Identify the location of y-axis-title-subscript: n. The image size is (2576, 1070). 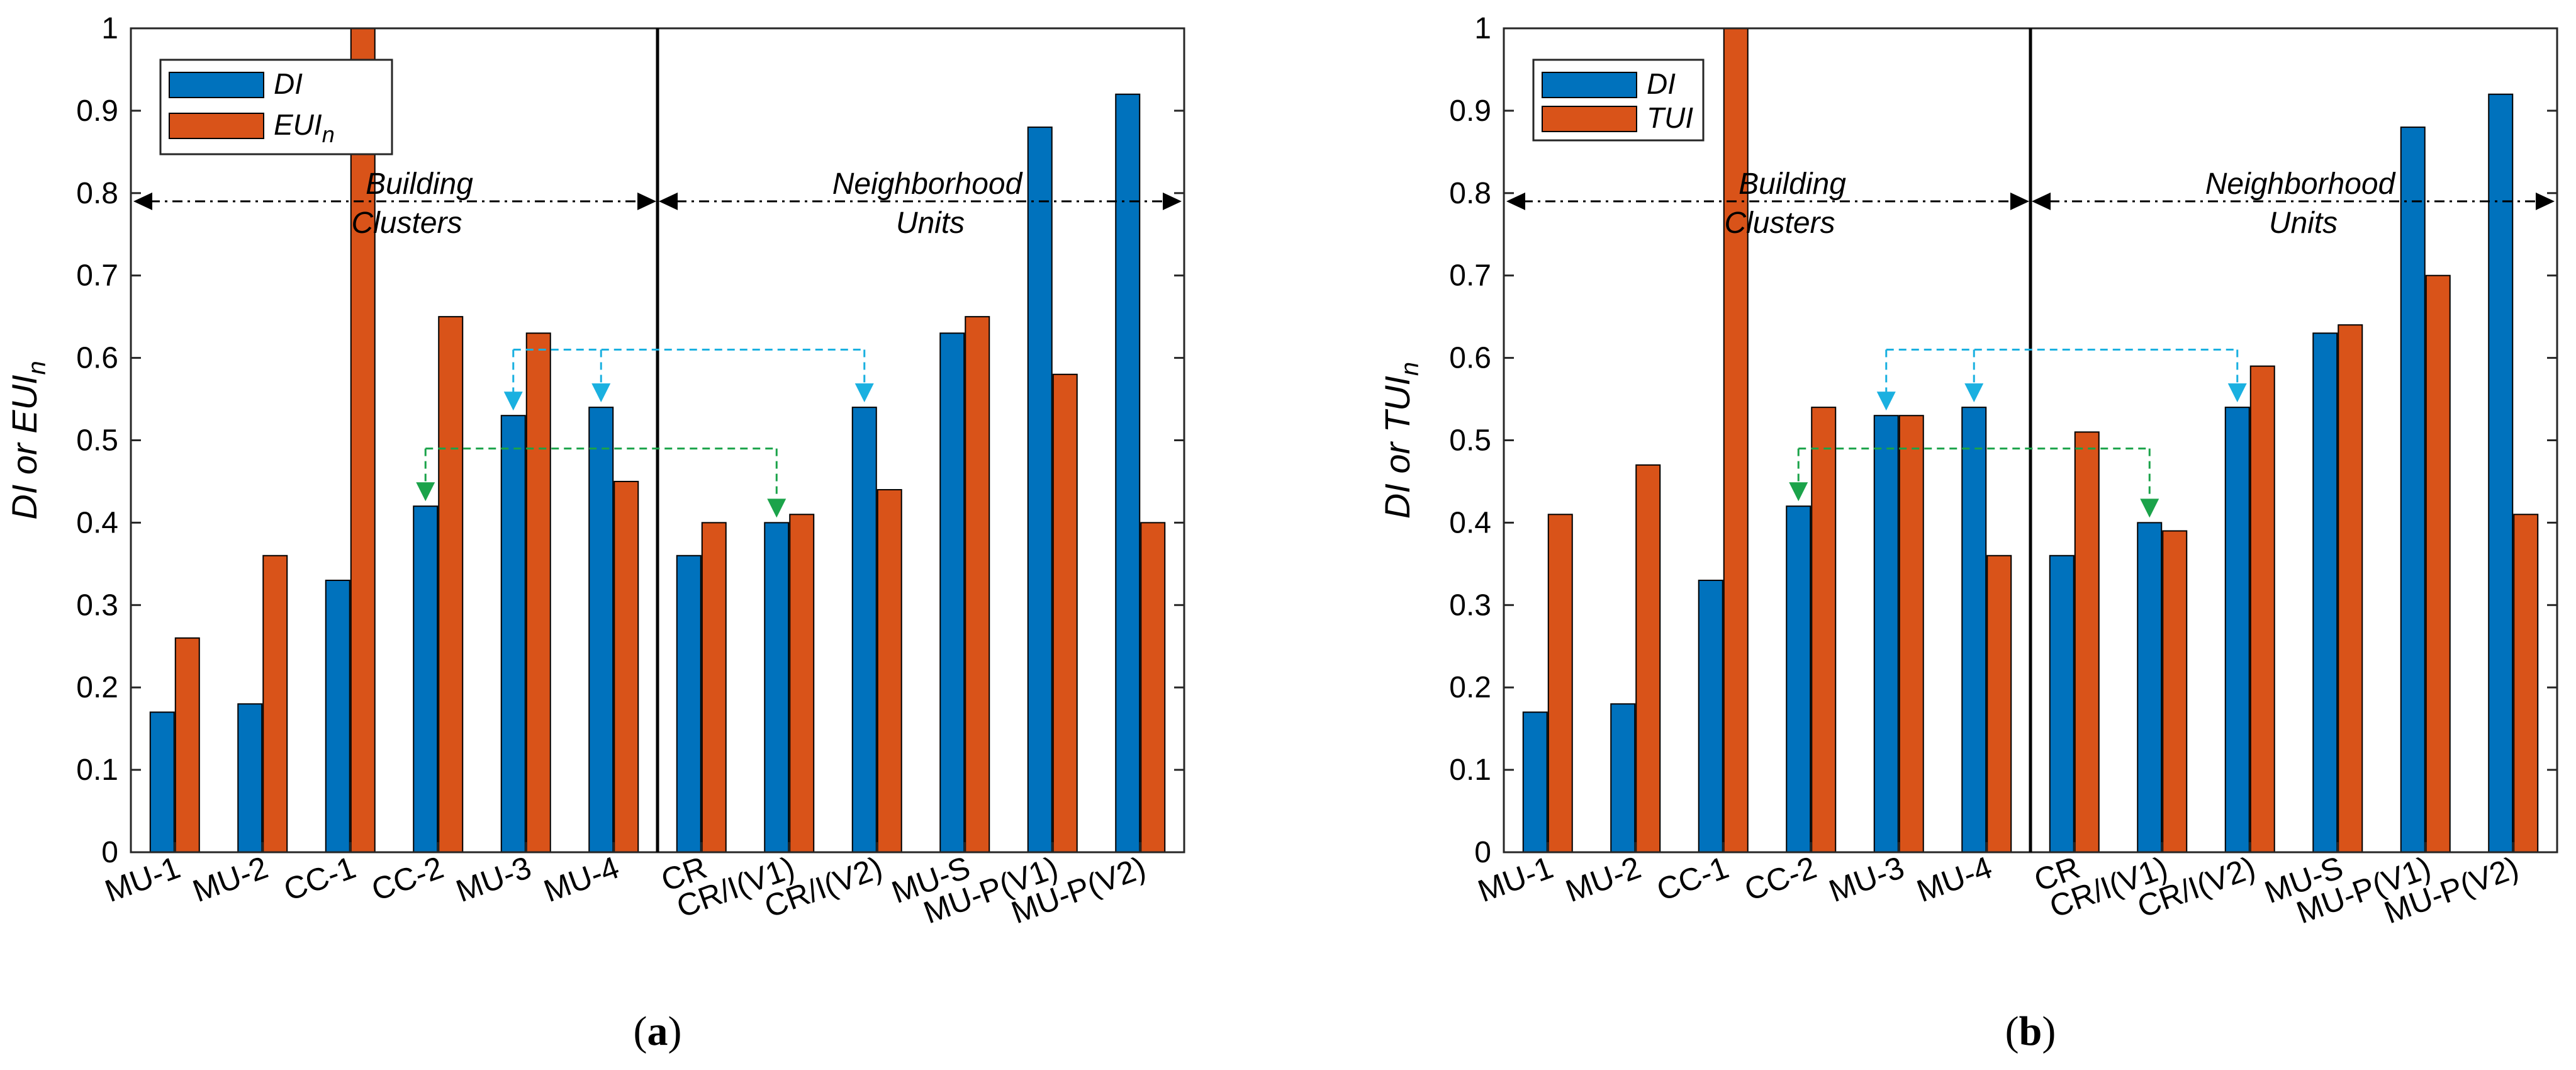
(37, 367).